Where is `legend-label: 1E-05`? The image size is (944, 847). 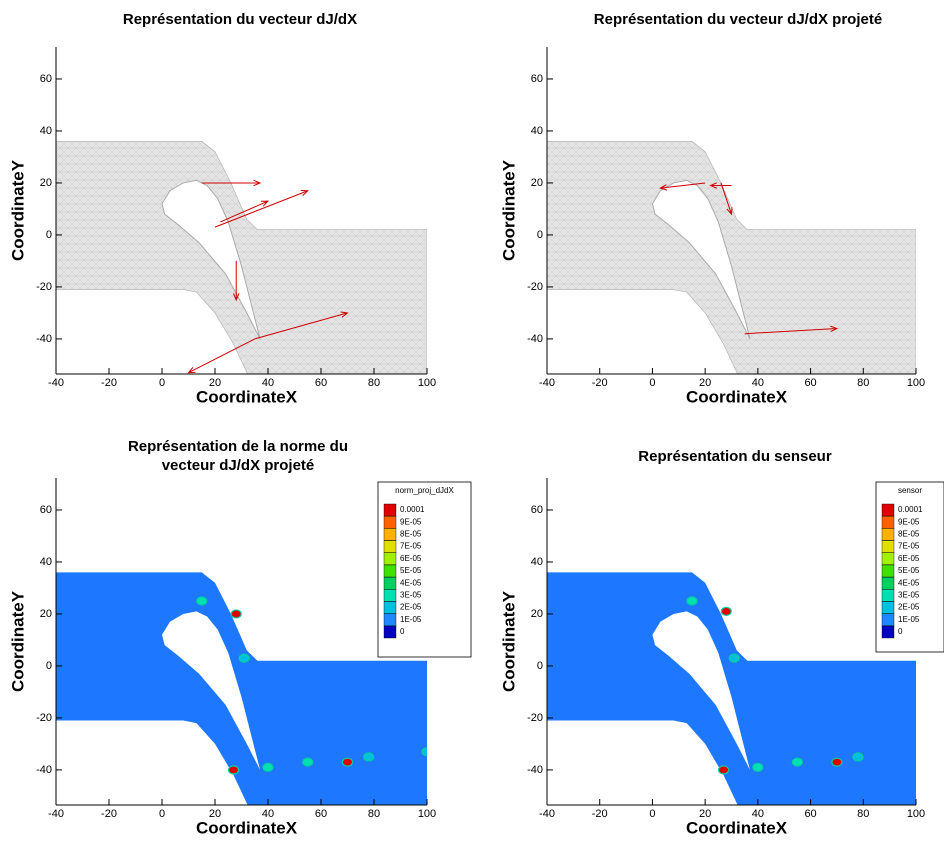 legend-label: 1E-05 is located at coordinates (909, 619).